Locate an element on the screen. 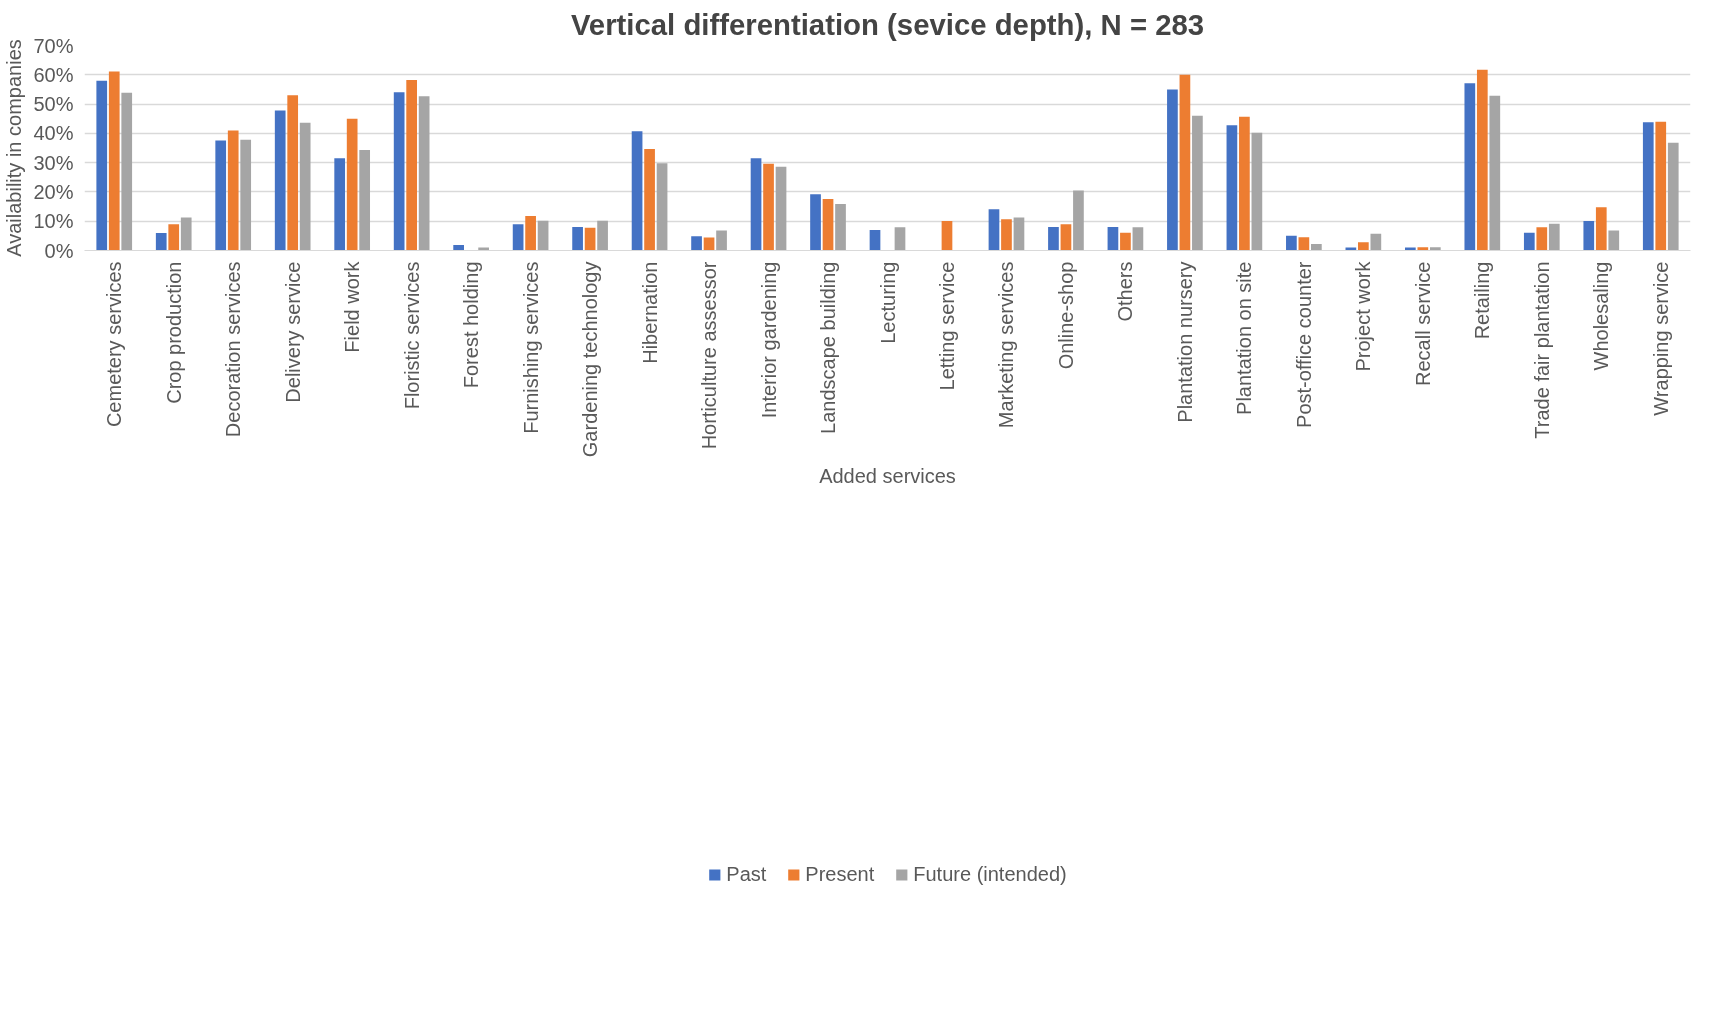 The width and height of the screenshot is (1724, 1014). y-axis-title: Availability in companies is located at coordinates (14, 148).